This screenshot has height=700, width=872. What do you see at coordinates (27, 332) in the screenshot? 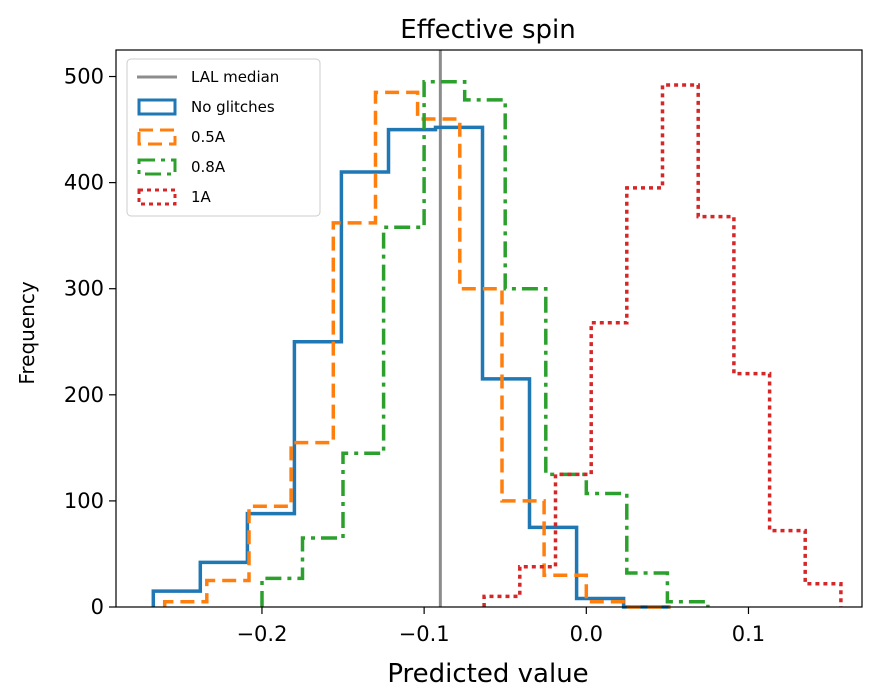
I see `y-axis-label: Frequency` at bounding box center [27, 332].